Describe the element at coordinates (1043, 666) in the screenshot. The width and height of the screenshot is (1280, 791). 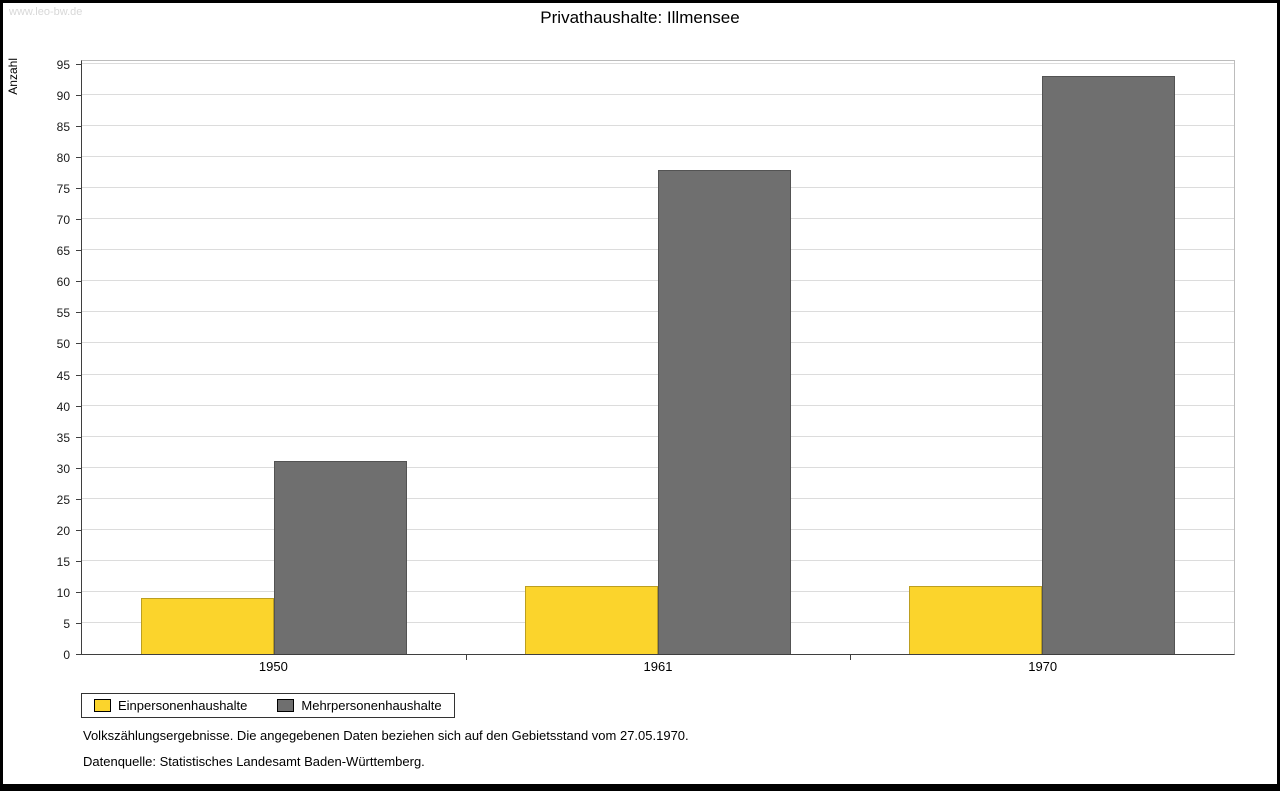
I see `x-tick-label-1970: 1970` at that location.